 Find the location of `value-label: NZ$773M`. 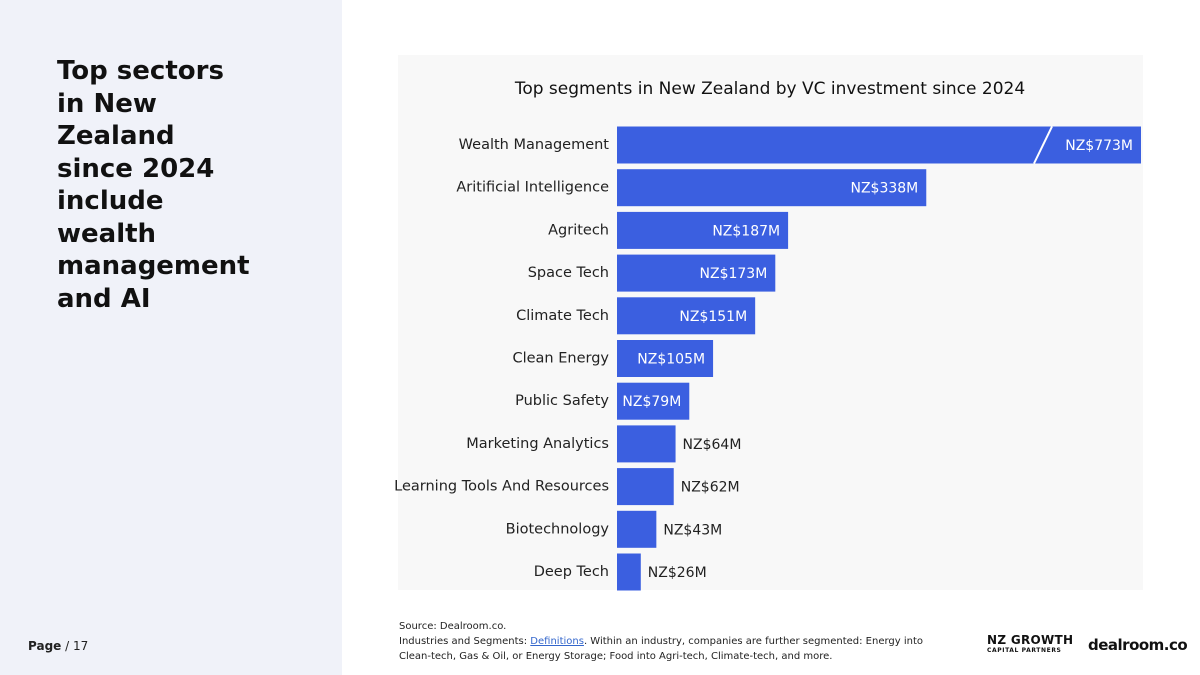

value-label: NZ$773M is located at coordinates (1099, 146).